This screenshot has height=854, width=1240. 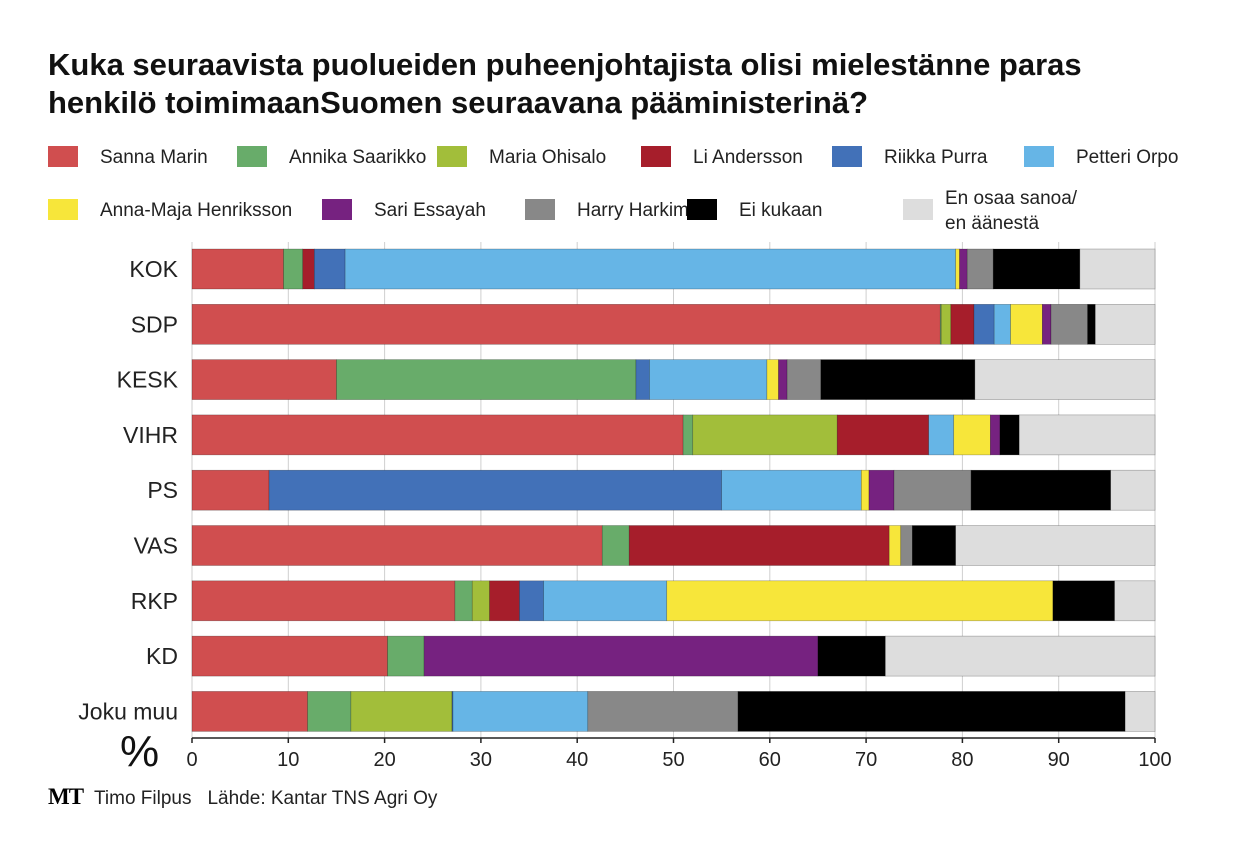 What do you see at coordinates (972, 435) in the screenshot?
I see `bar-vihr-anna-maja-henriksson` at bounding box center [972, 435].